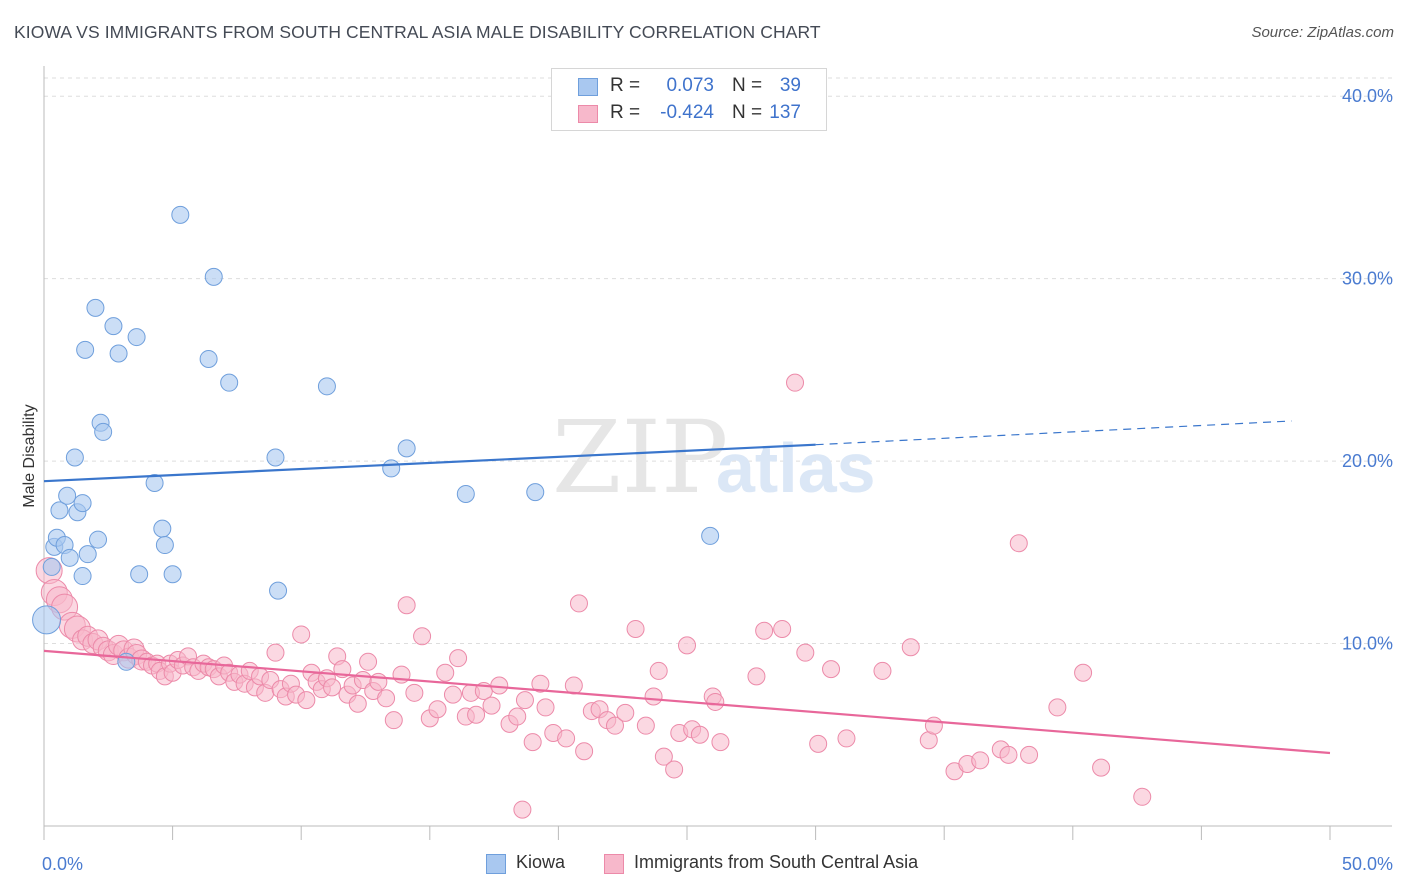  Describe the element at coordinates (1367, 279) in the screenshot. I see `y-tick-label: 30.0%` at that location.